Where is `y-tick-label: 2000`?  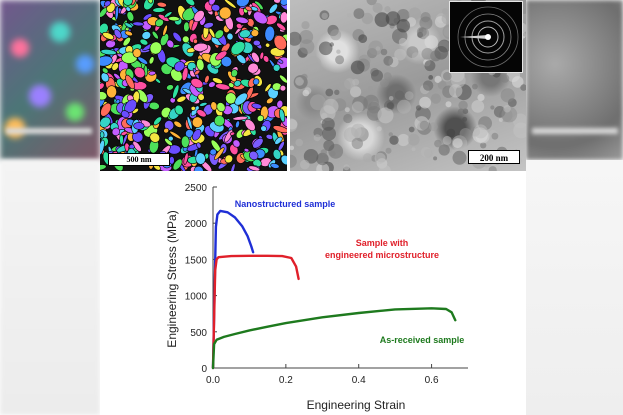 y-tick-label: 2000 is located at coordinates (196, 224).